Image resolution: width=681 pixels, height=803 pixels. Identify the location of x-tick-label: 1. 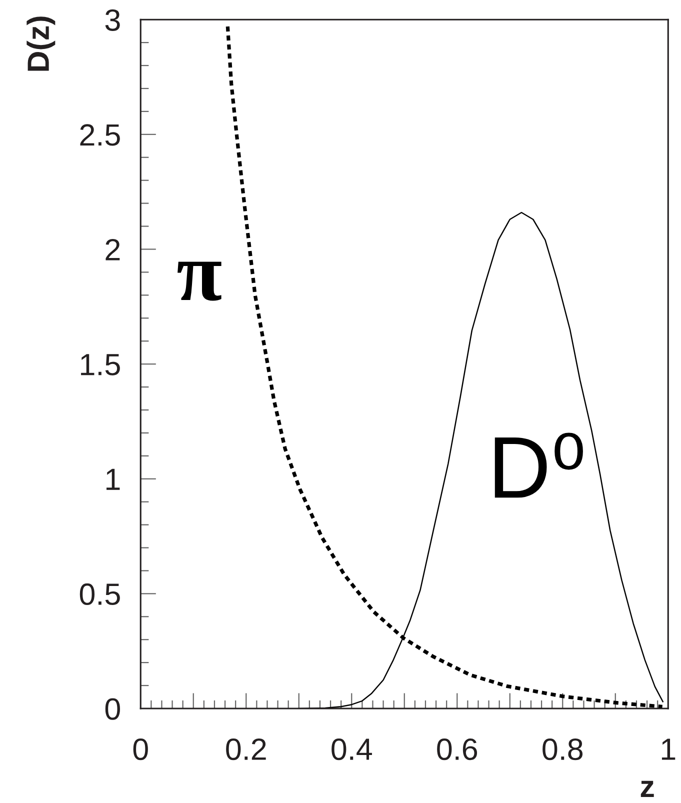
(669, 749).